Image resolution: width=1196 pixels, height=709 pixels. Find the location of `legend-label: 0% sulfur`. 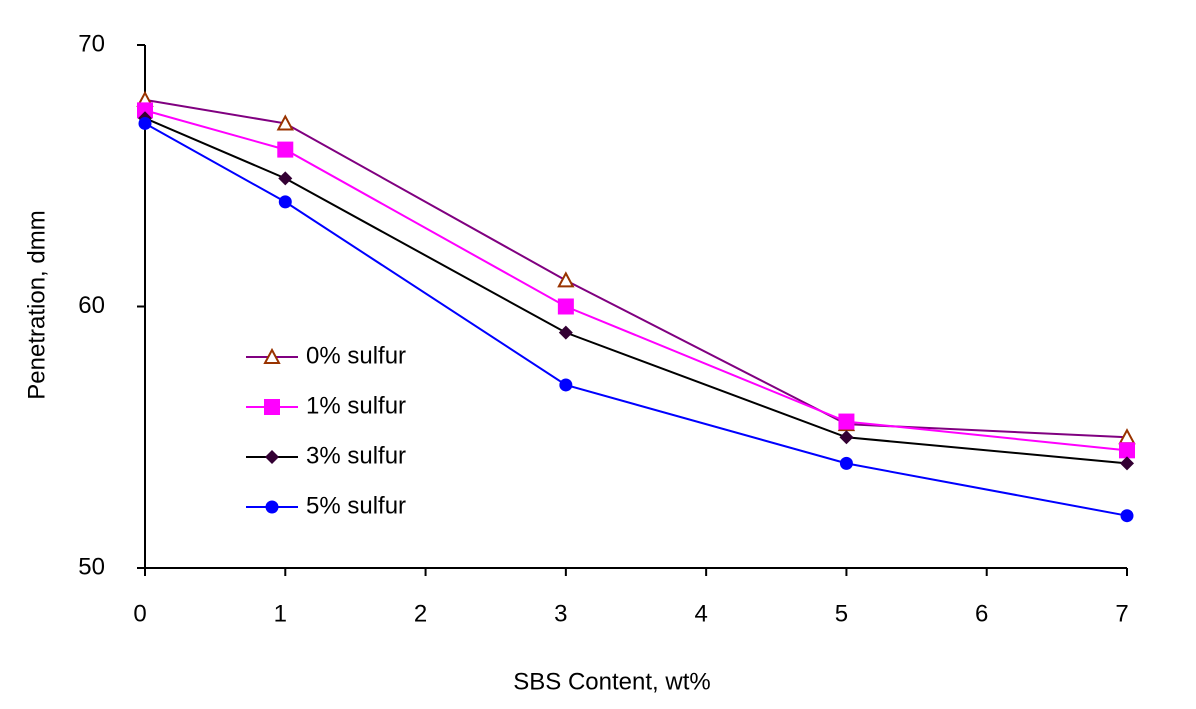

legend-label: 0% sulfur is located at coordinates (356, 355).